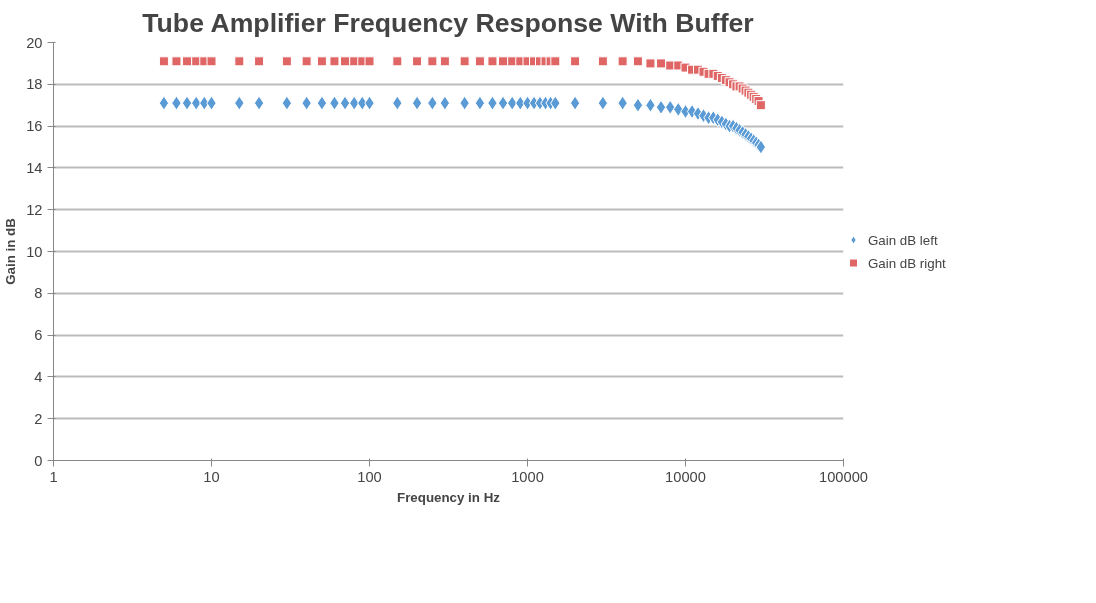  What do you see at coordinates (38, 460) in the screenshot?
I see `y-tick-label: 0` at bounding box center [38, 460].